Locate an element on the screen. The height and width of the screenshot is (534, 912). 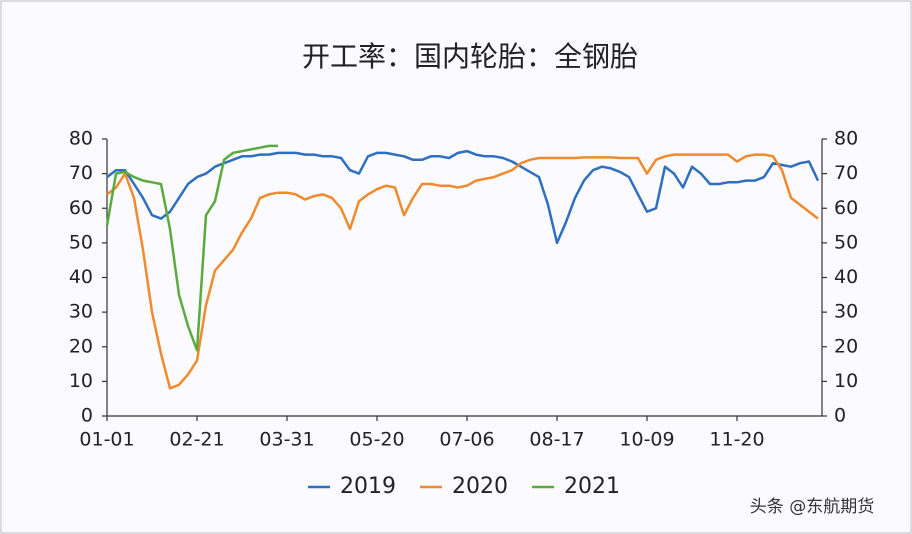
y2-tick-label: 70 is located at coordinates (846, 173).